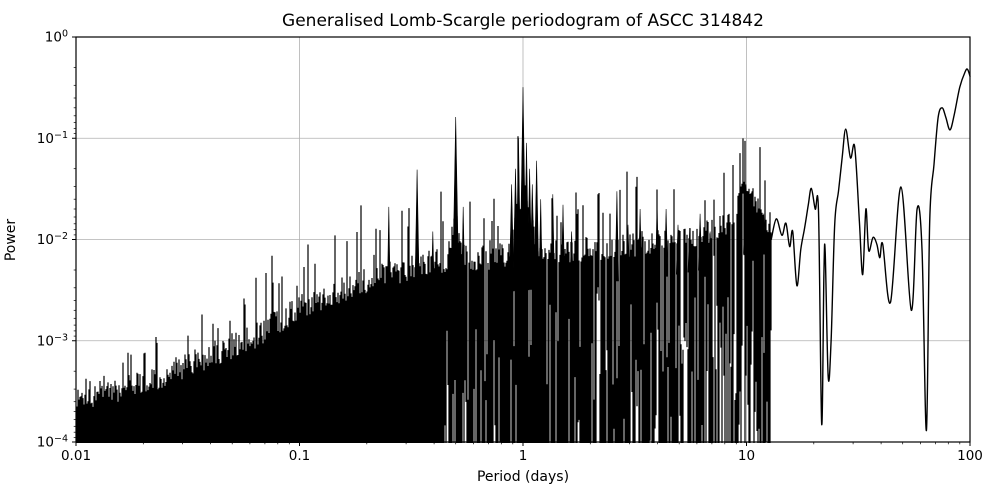  What do you see at coordinates (523, 477) in the screenshot?
I see `x-axis-label: Period (days)` at bounding box center [523, 477].